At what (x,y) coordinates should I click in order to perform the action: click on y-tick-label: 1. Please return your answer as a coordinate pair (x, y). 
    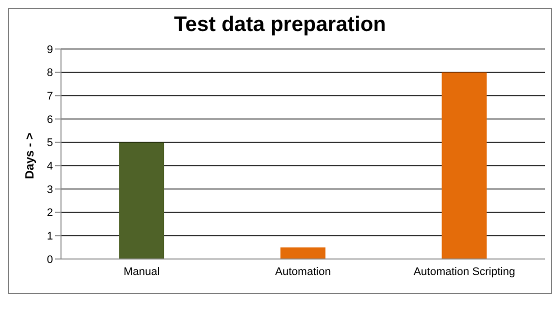
    Looking at the image, I should click on (49, 236).